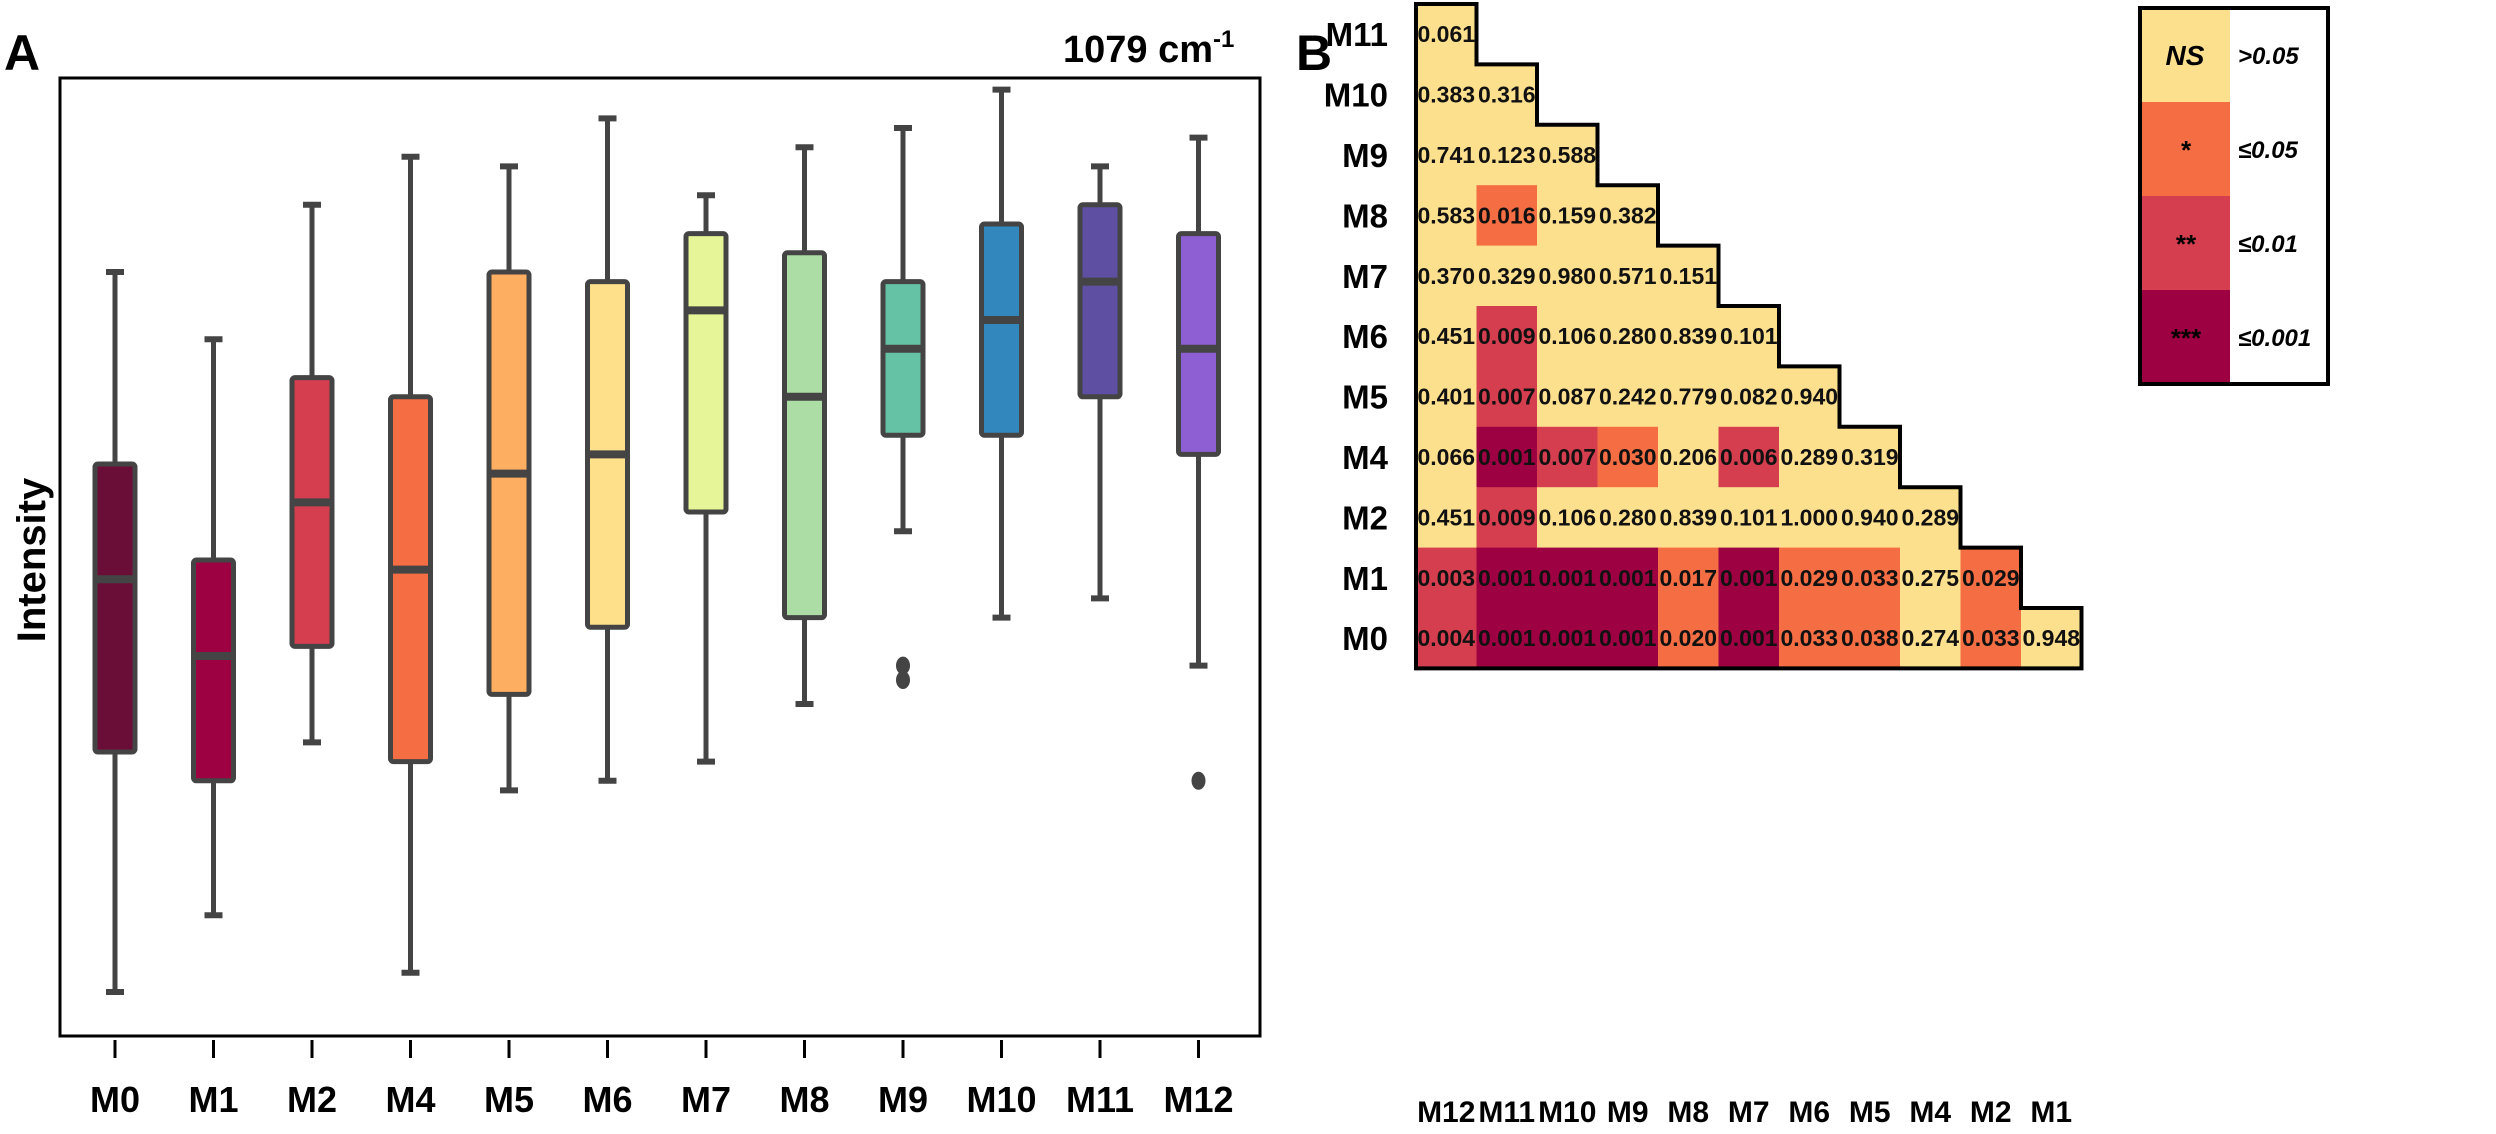  What do you see at coordinates (1870, 1112) in the screenshot?
I see `heatmap-col-label: M5` at bounding box center [1870, 1112].